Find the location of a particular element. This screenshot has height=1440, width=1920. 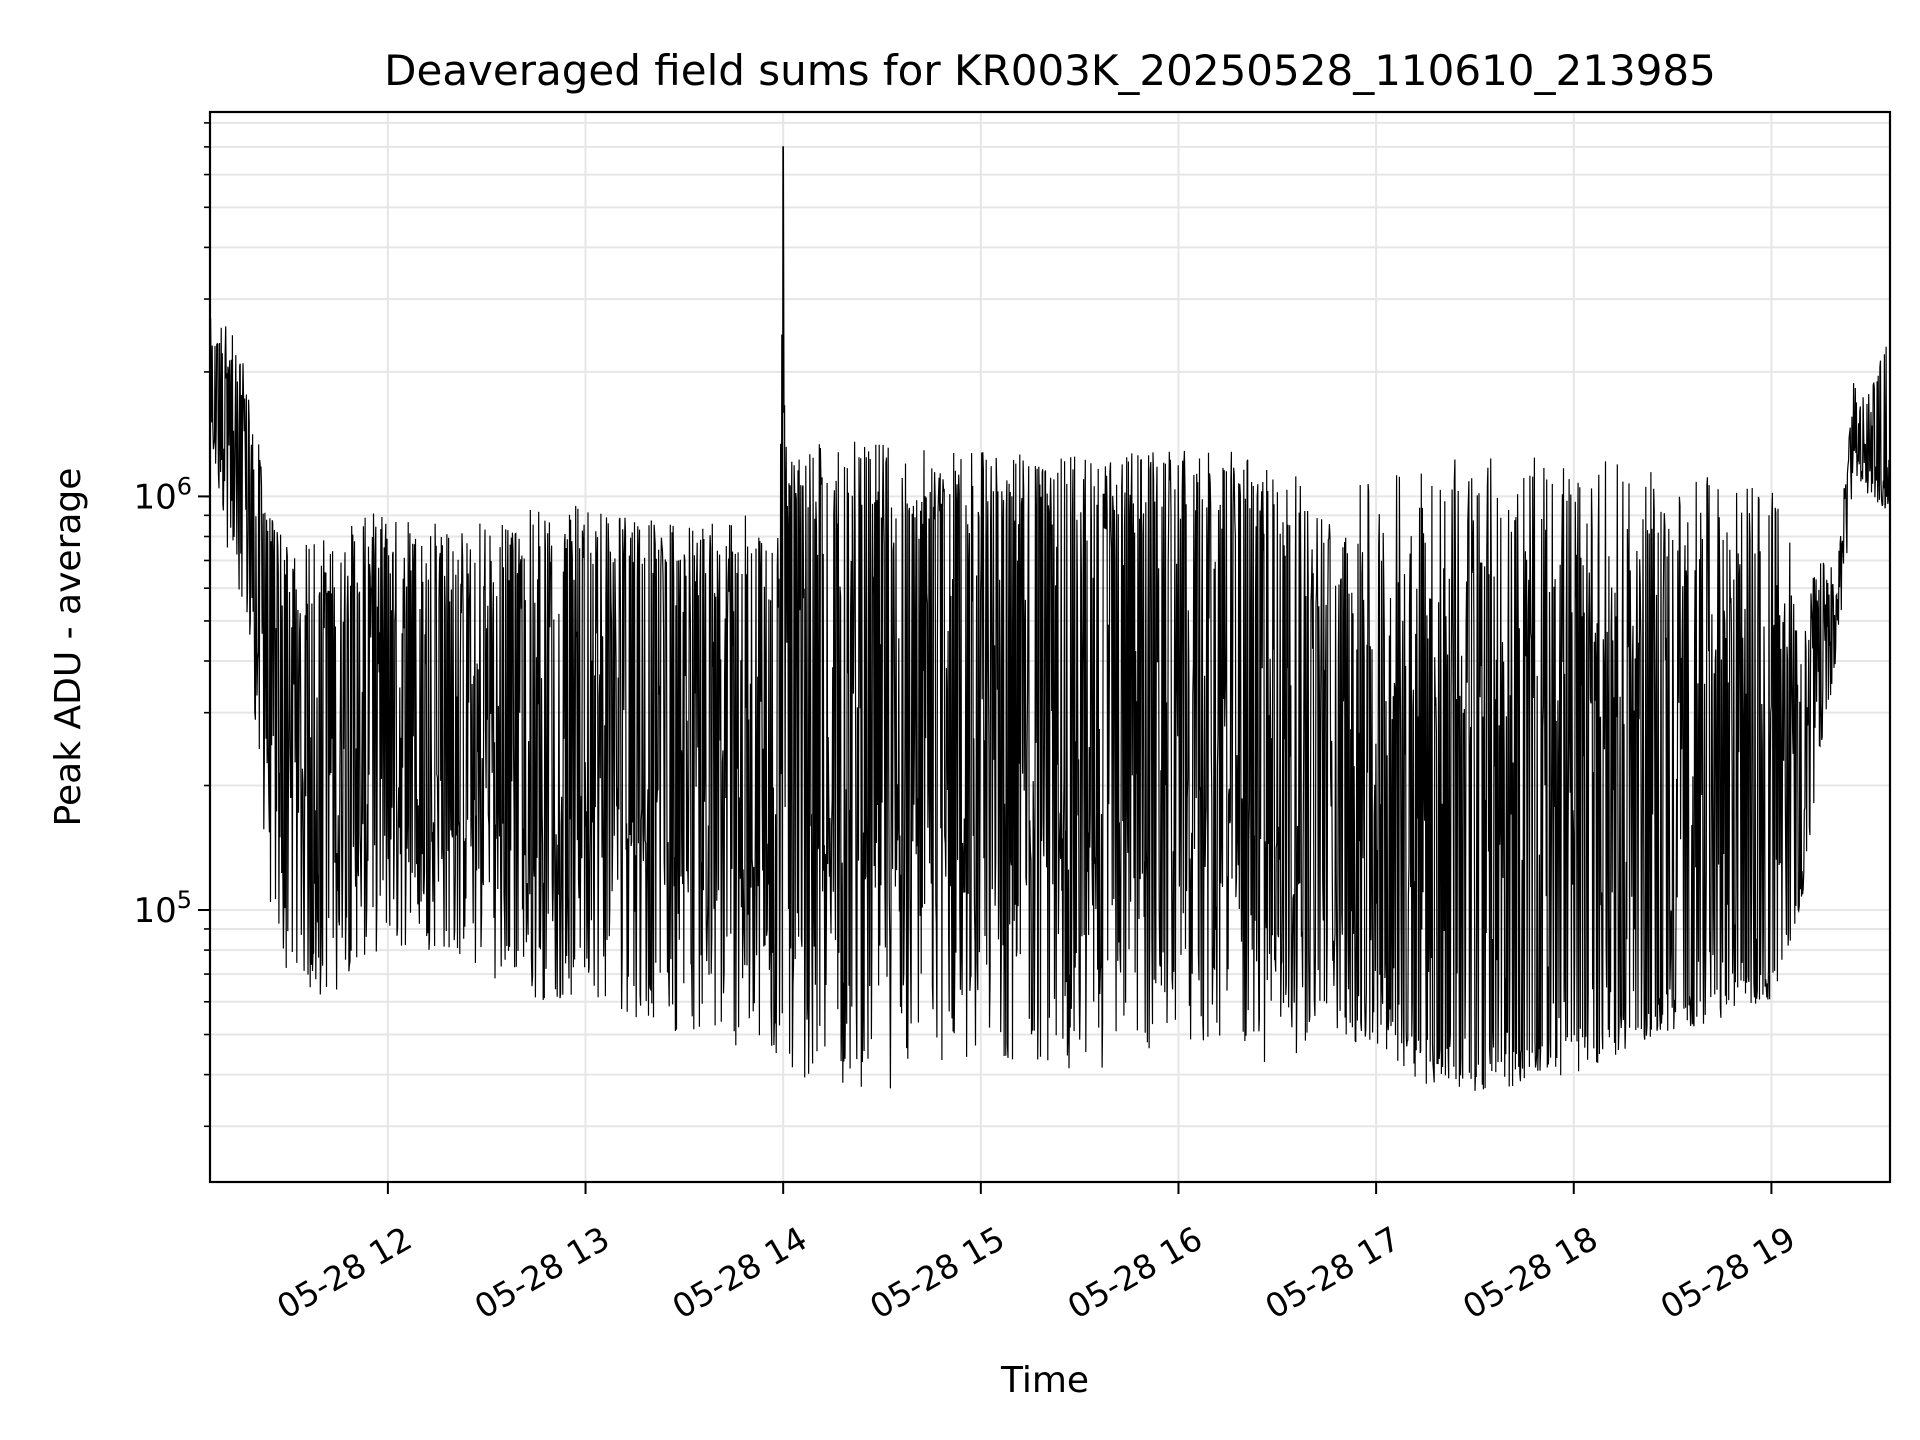

y-tick-label: 10⁶ is located at coordinates (162, 494).